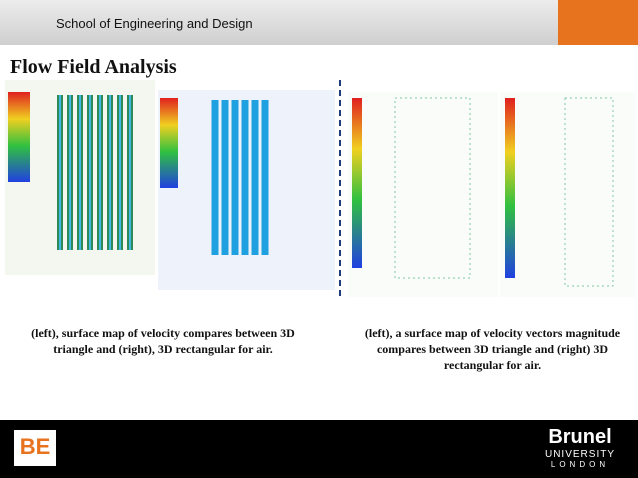 The height and width of the screenshot is (478, 638). What do you see at coordinates (319, 22) in the screenshot?
I see `header-bar: School of Engineering and Design` at bounding box center [319, 22].